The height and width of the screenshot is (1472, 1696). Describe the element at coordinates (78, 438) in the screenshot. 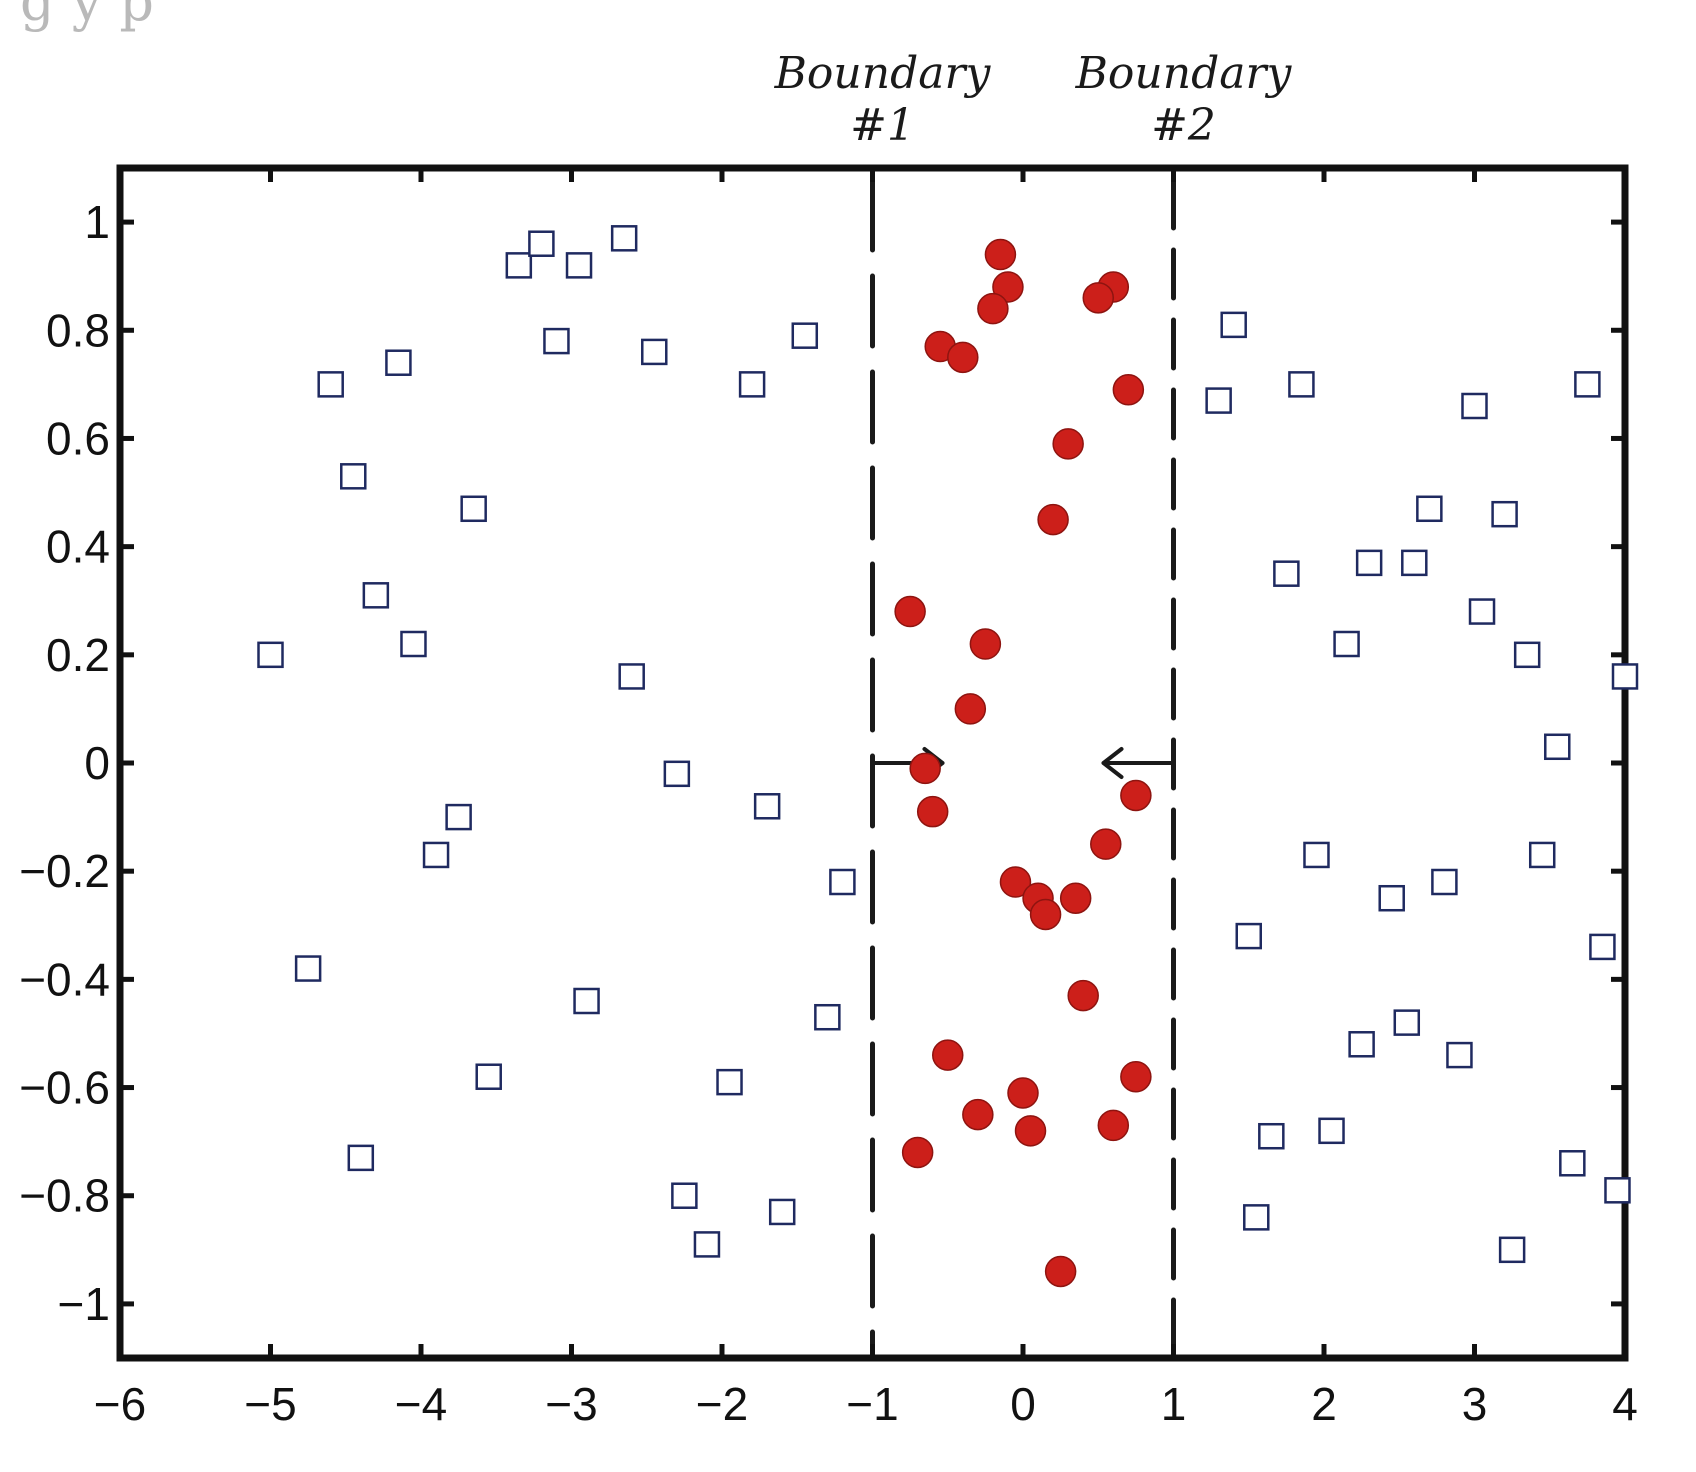

I see `y-tick-label: 0.6` at that location.